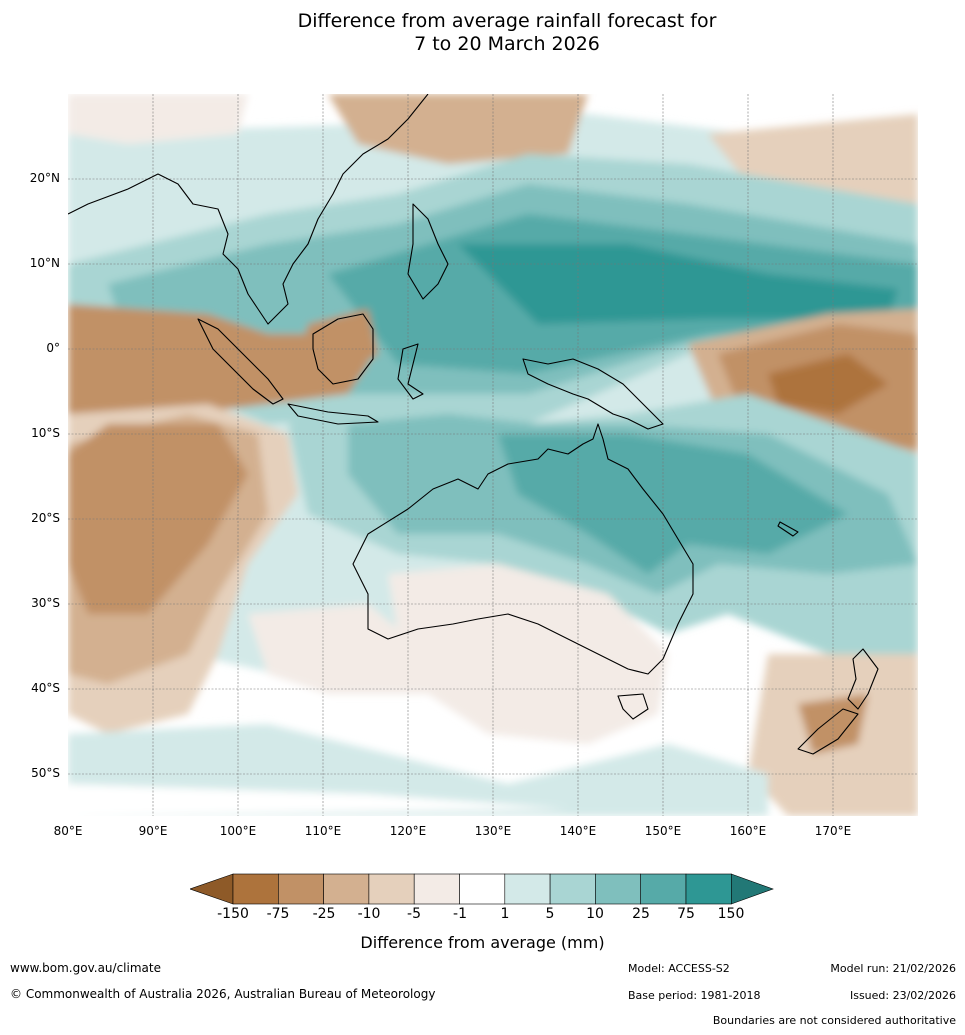 This screenshot has width=965, height=1035. What do you see at coordinates (85, 968) in the screenshot?
I see `footer-url: www.bom.gov.au/climate` at bounding box center [85, 968].